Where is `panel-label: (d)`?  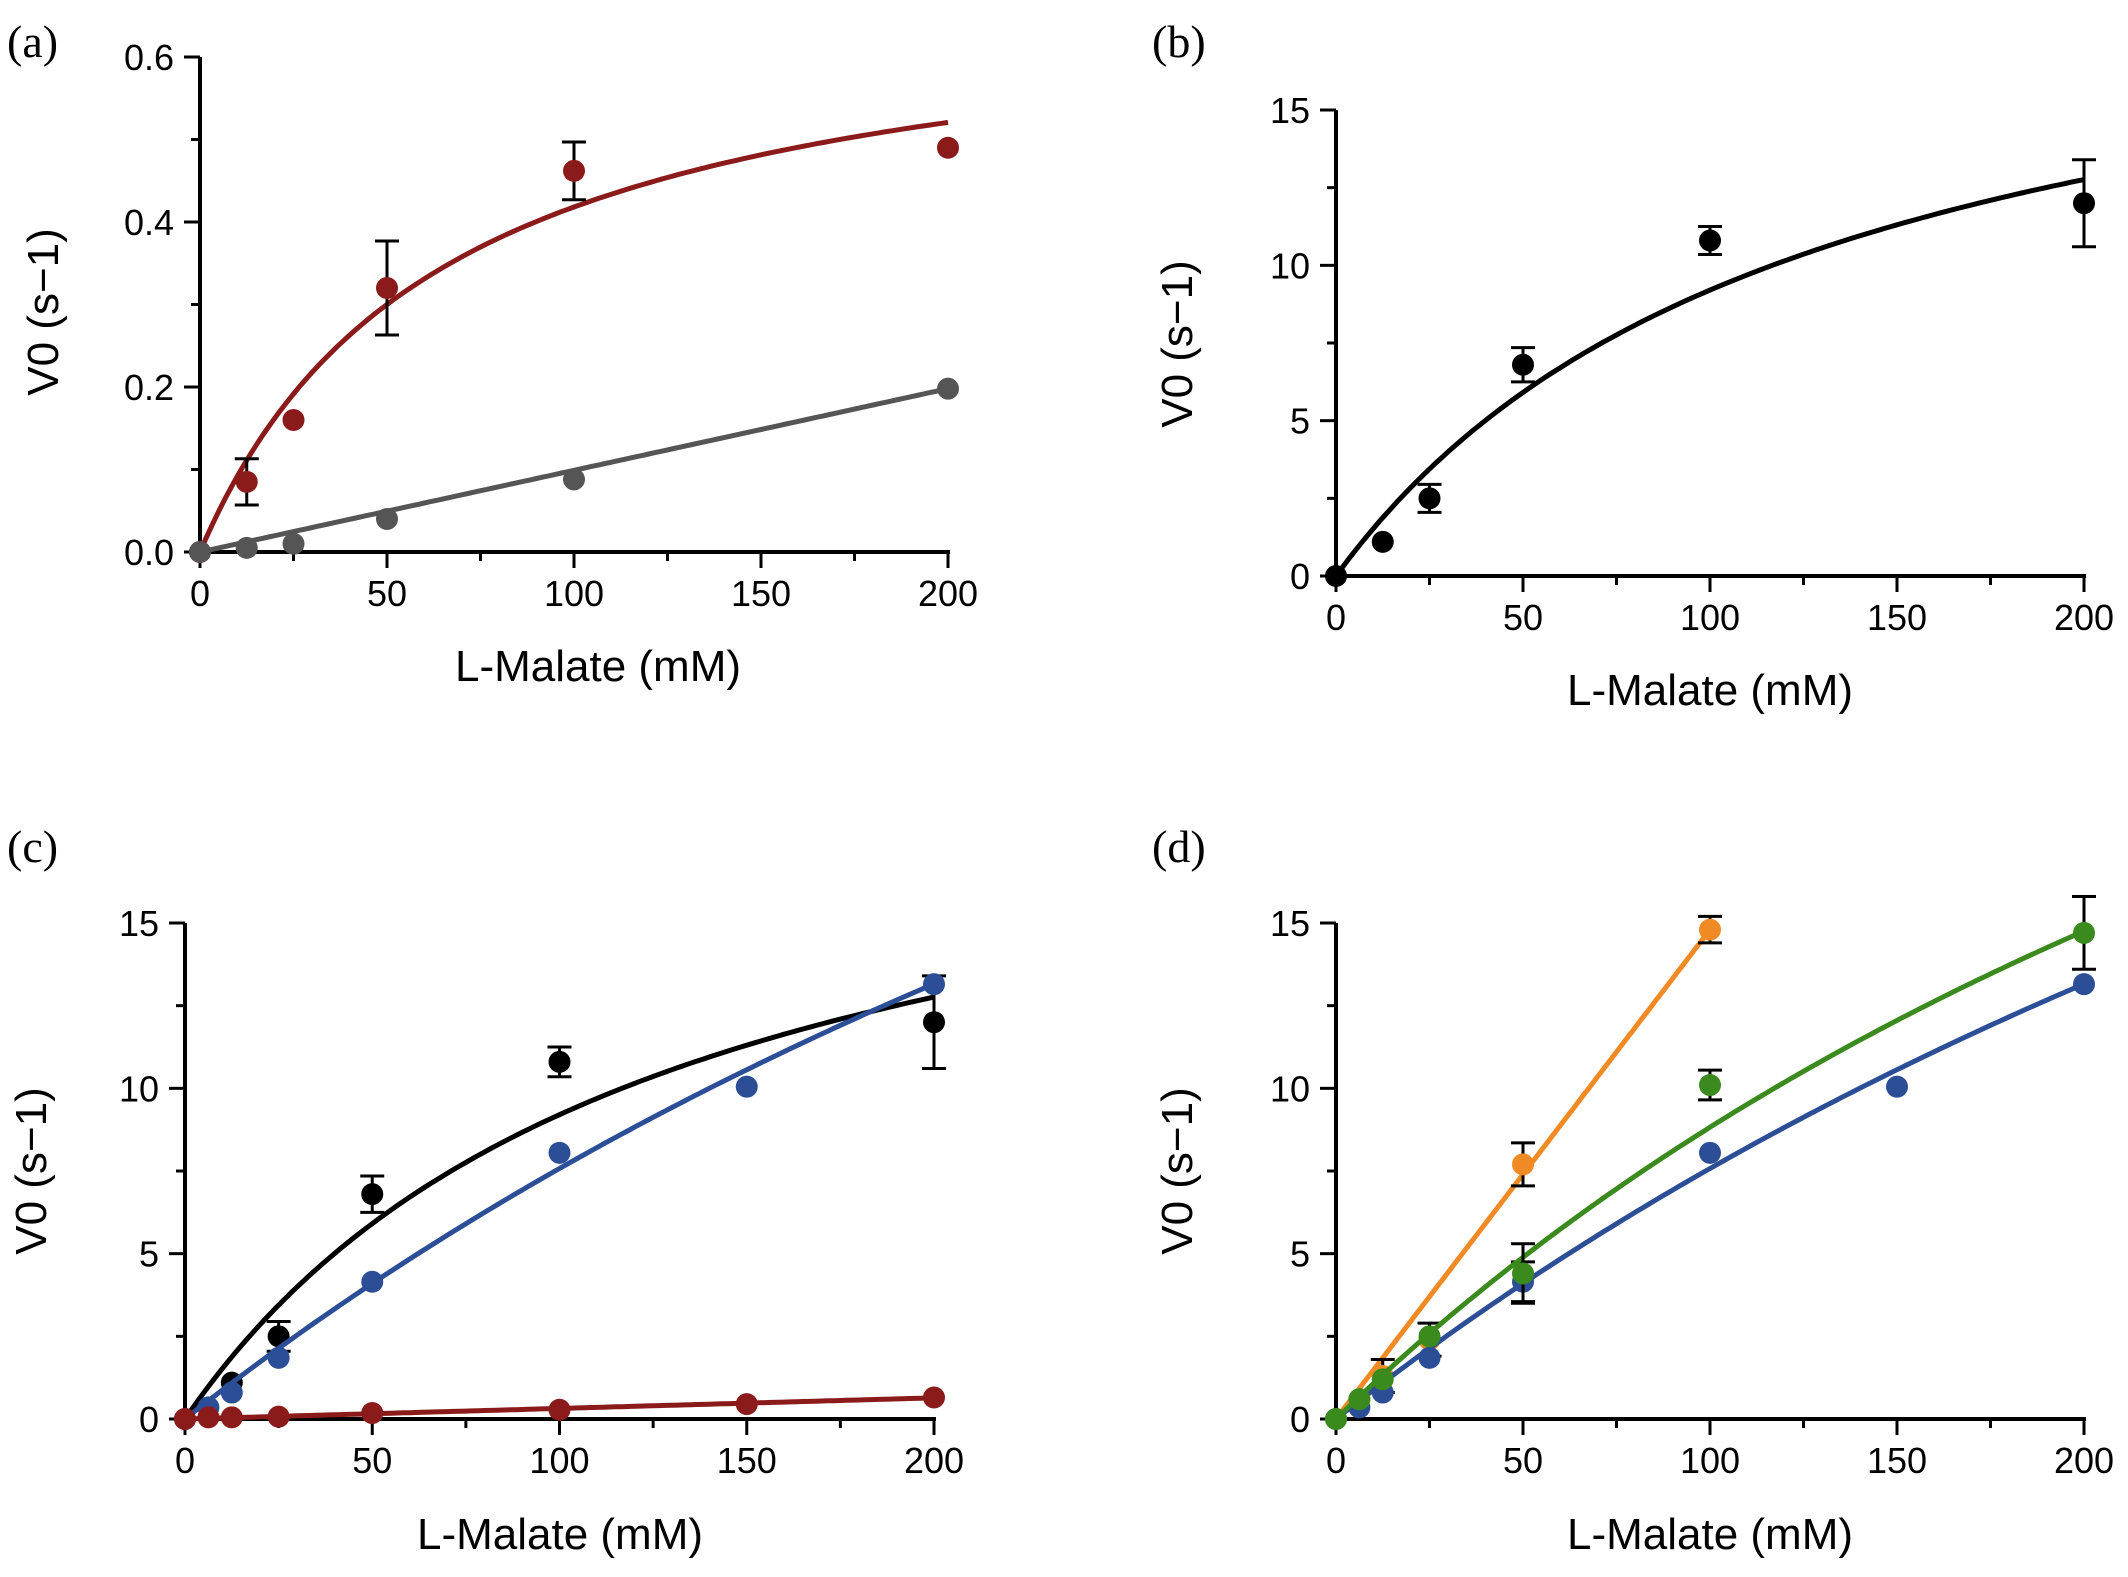 panel-label: (d) is located at coordinates (1179, 846).